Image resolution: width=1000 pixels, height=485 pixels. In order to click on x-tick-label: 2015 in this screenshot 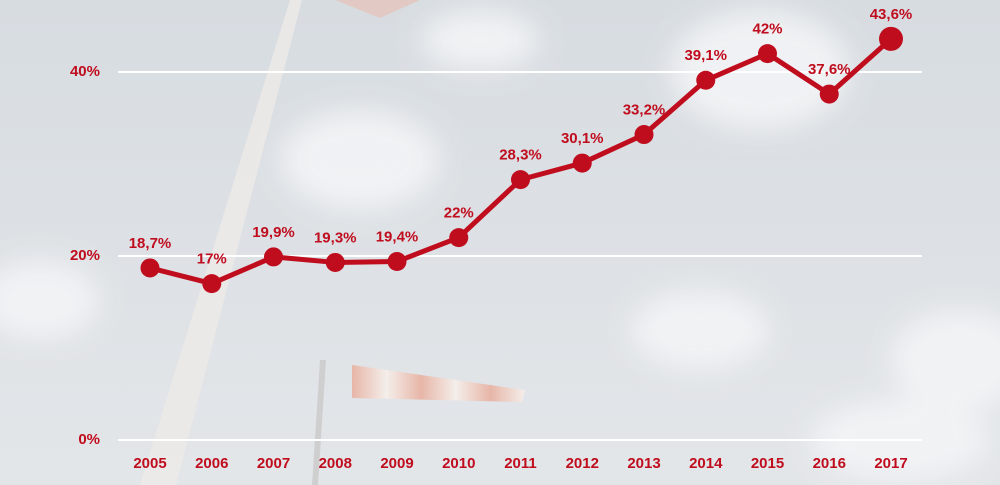, I will do `click(767, 463)`.